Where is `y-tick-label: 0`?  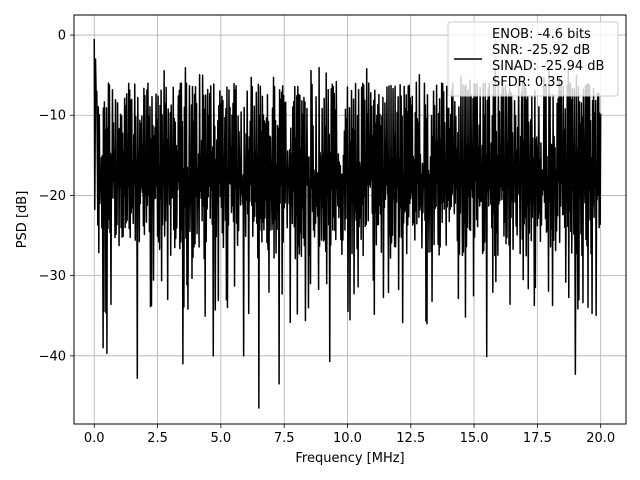 y-tick-label: 0 is located at coordinates (62, 36).